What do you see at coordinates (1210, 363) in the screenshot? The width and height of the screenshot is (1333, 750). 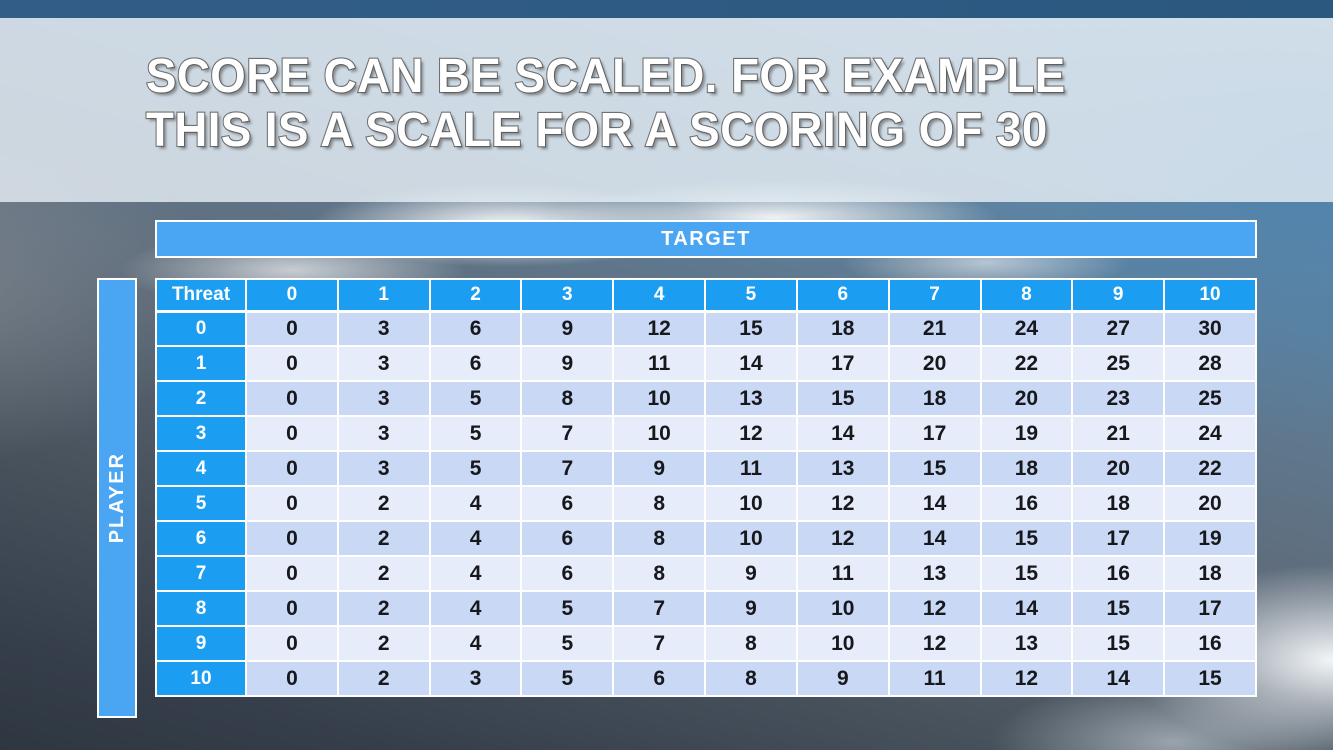 I see `score-cell: 28` at bounding box center [1210, 363].